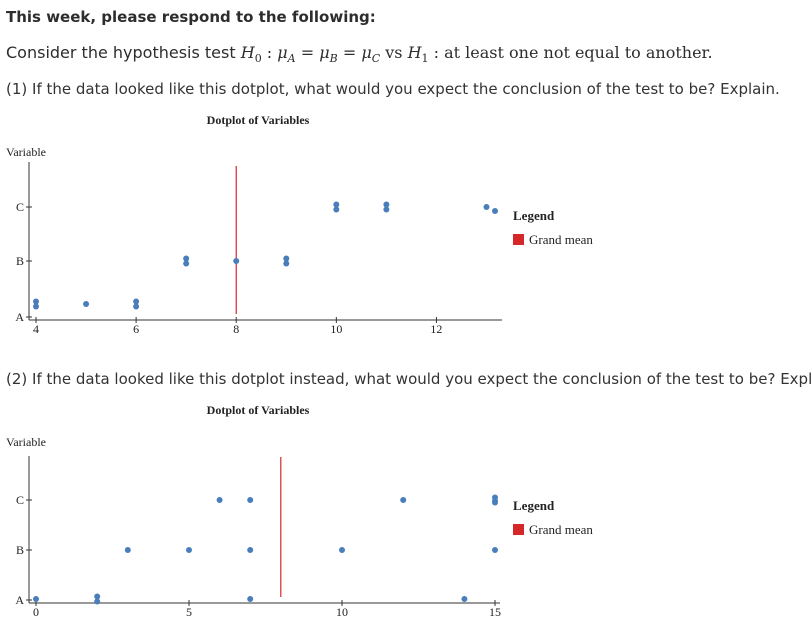 The width and height of the screenshot is (812, 641). I want to click on mu-c-subscript: C, so click(376, 59).